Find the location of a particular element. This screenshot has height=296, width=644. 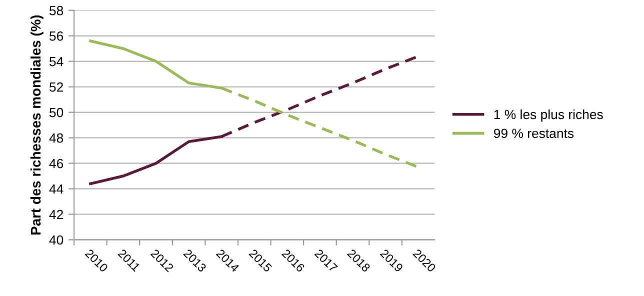

y-tick-label: 54 is located at coordinates (56, 61).